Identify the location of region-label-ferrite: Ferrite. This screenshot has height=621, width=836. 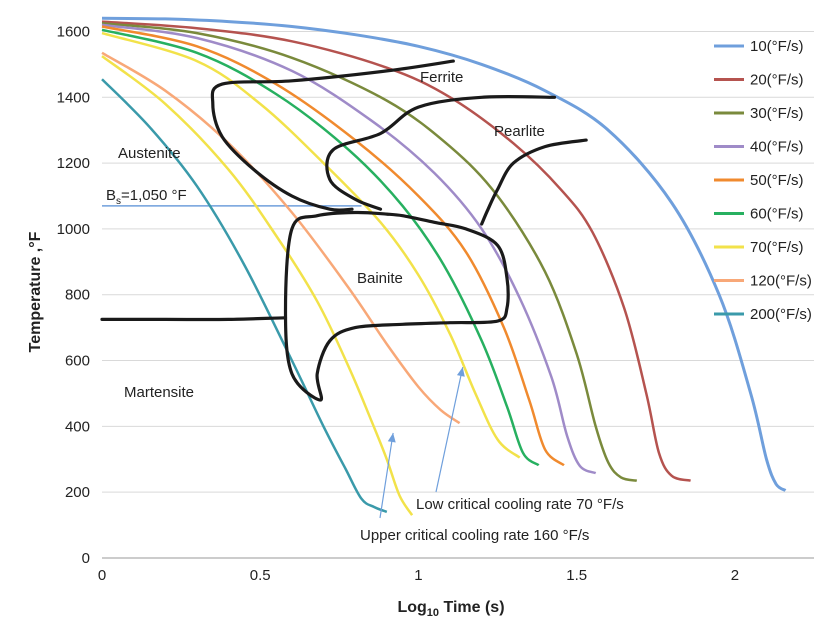
(441, 77).